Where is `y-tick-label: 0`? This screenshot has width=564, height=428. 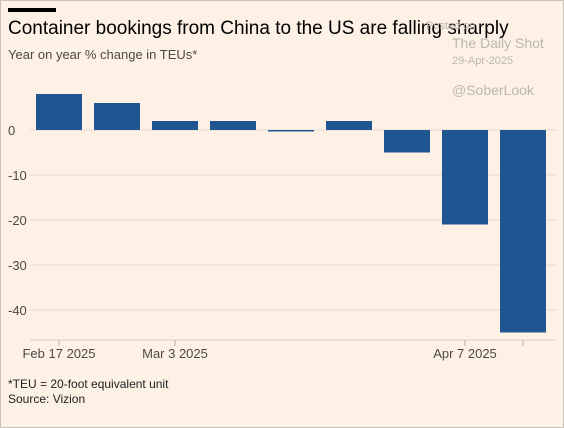
y-tick-label: 0 is located at coordinates (11, 130).